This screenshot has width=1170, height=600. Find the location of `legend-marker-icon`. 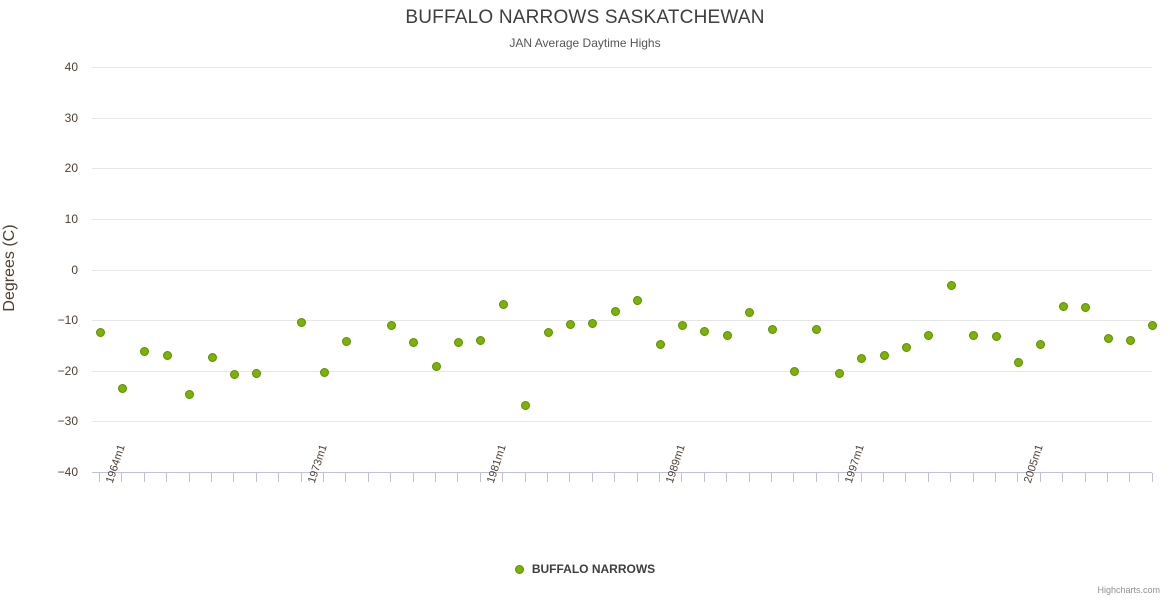

legend-marker-icon is located at coordinates (519, 569).